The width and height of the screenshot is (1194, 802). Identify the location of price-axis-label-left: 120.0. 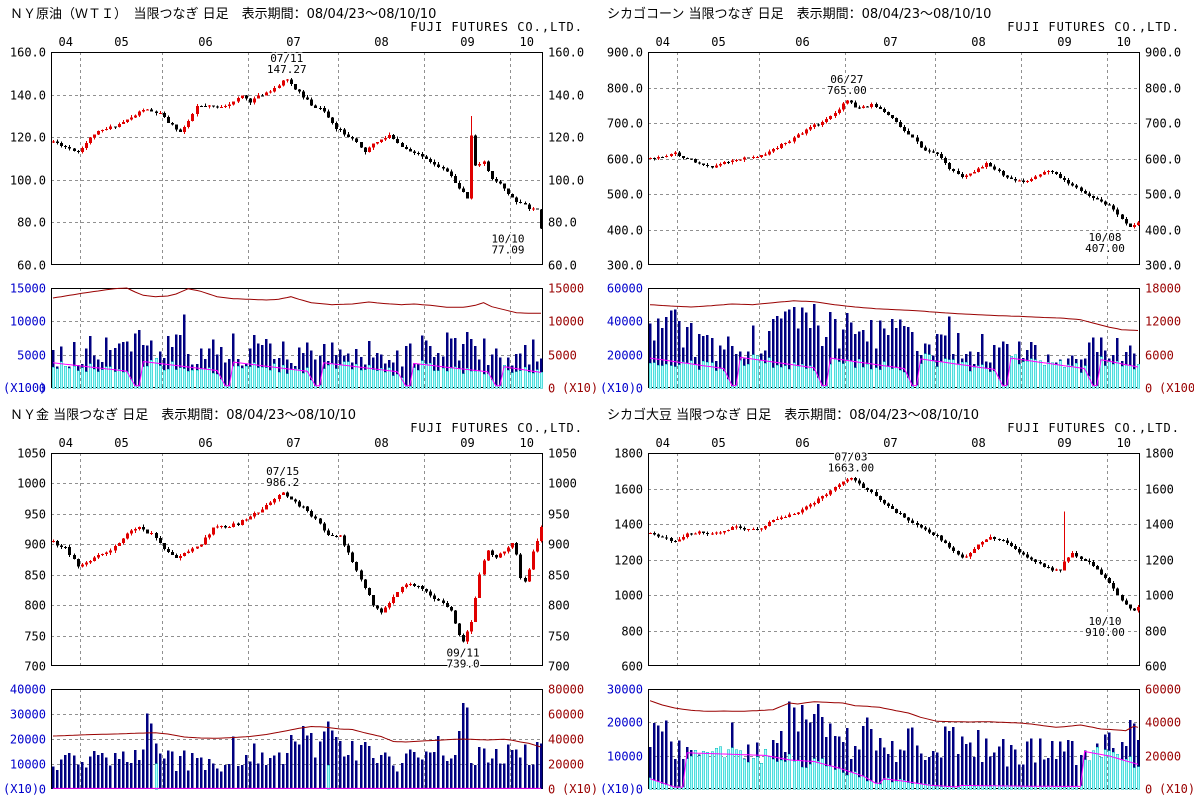
(28, 138).